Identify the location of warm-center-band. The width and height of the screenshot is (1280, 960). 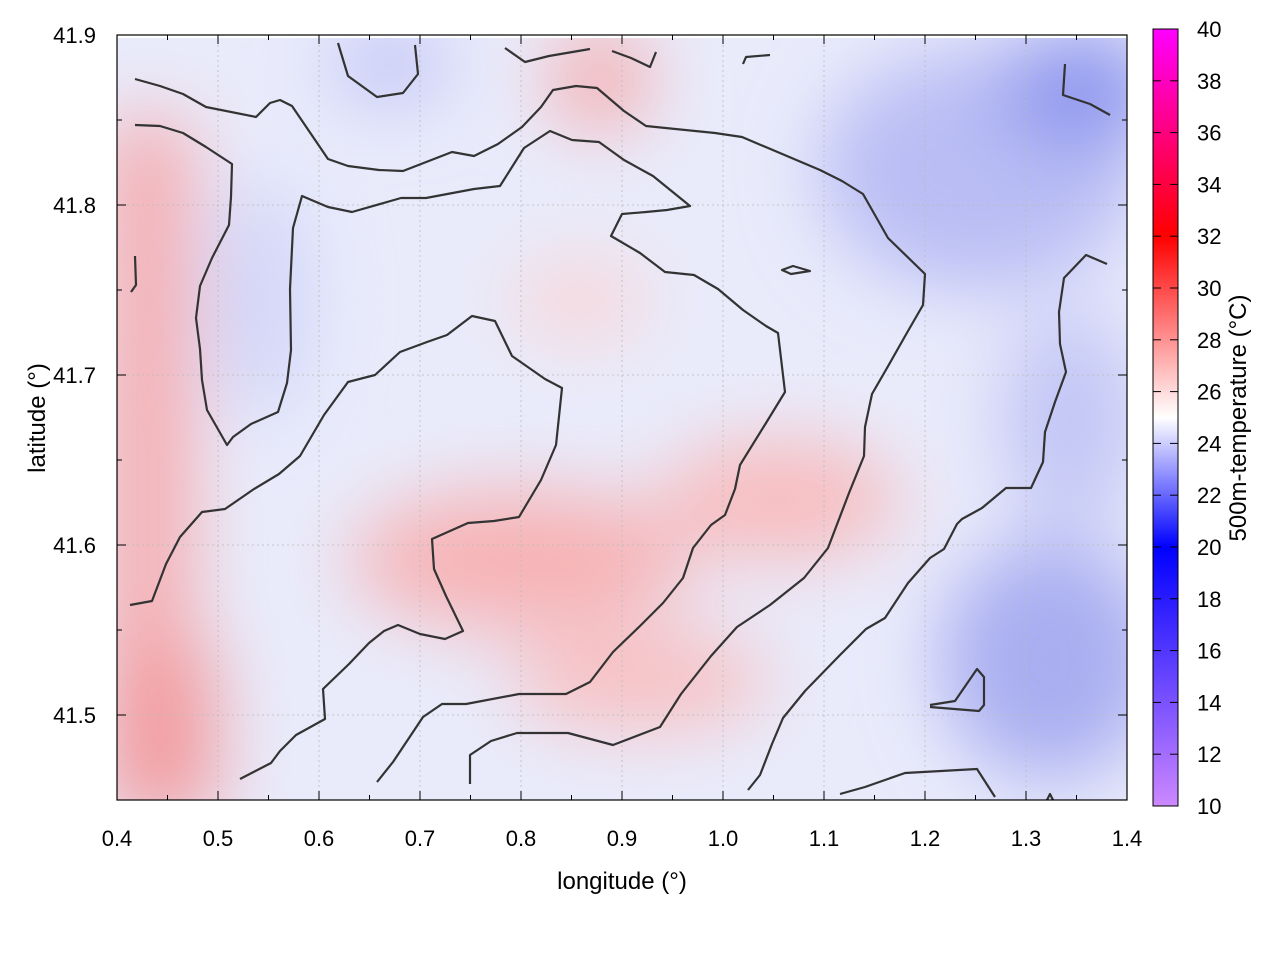
(520, 560).